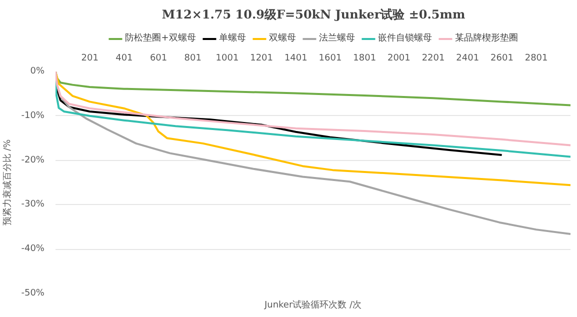 The height and width of the screenshot is (317, 577). Describe the element at coordinates (193, 59) in the screenshot. I see `x-tick-label: 801` at that location.